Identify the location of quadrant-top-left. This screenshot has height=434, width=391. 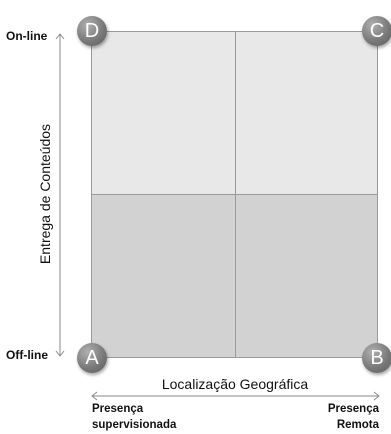
(163, 113).